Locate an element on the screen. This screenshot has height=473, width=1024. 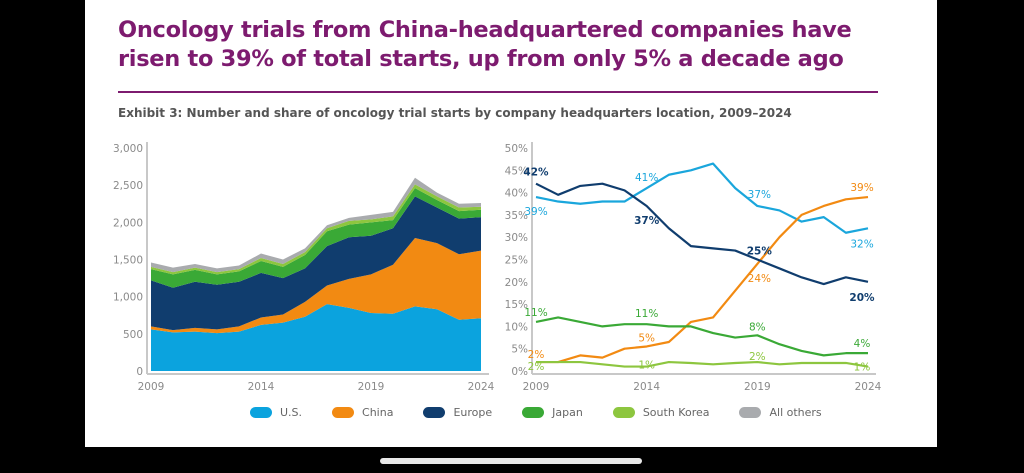
legend-label: U.S. is located at coordinates (291, 412).